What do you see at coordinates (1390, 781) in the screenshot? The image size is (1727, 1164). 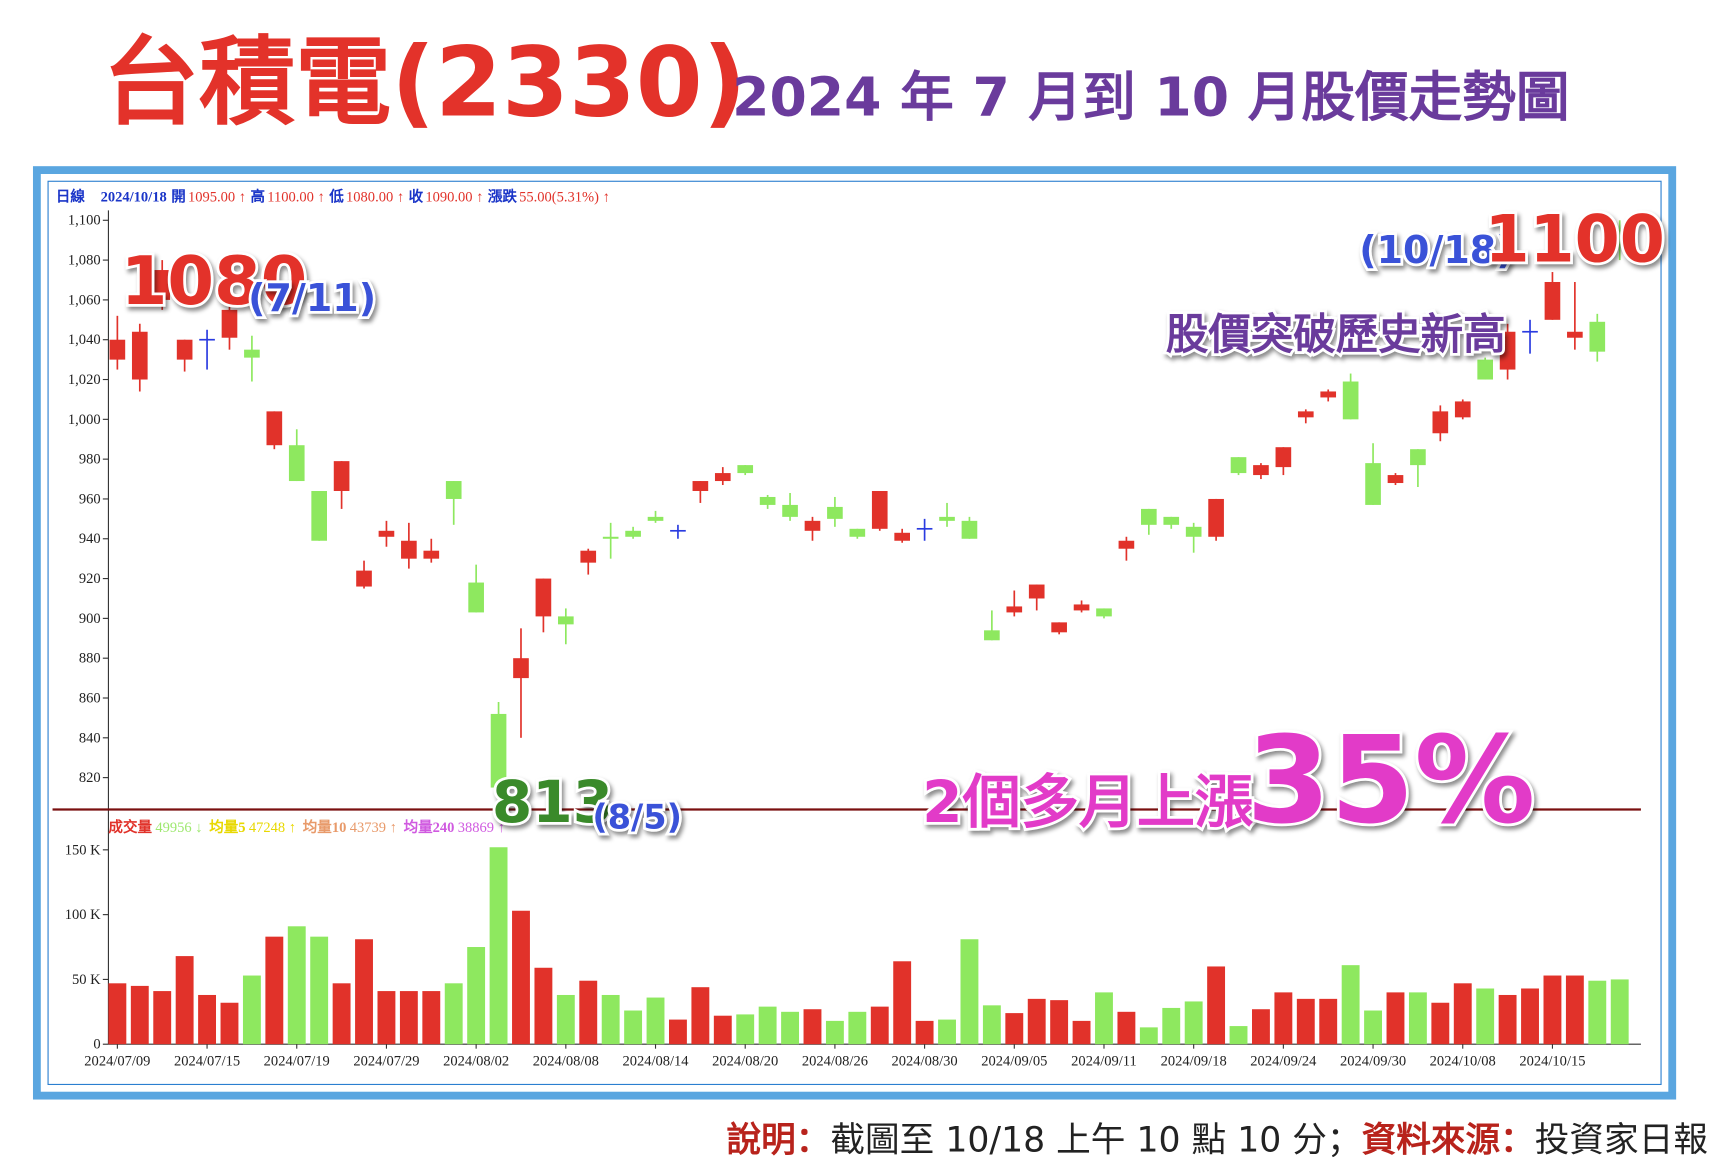 I see `annotation: 35%` at bounding box center [1390, 781].